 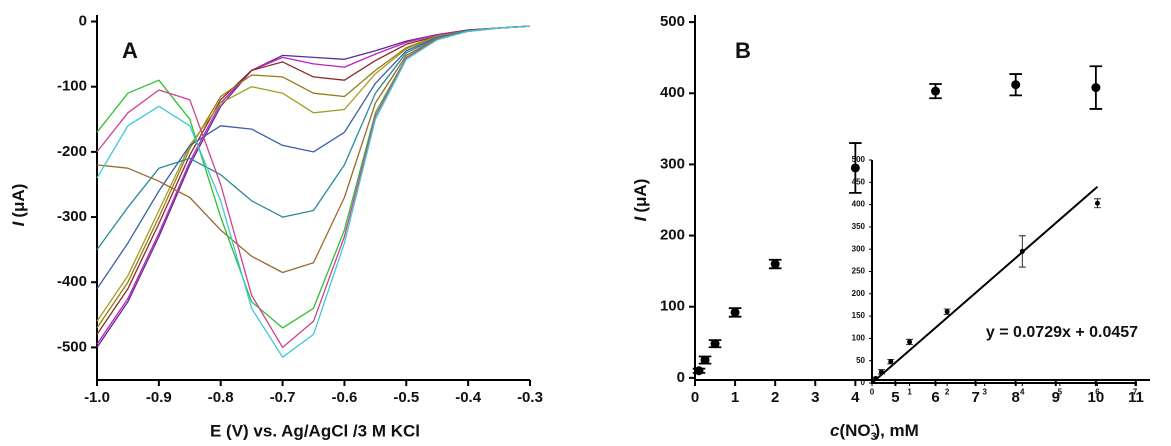 What do you see at coordinates (859, 271) in the screenshot?
I see `y-tick-label: 250` at bounding box center [859, 271].